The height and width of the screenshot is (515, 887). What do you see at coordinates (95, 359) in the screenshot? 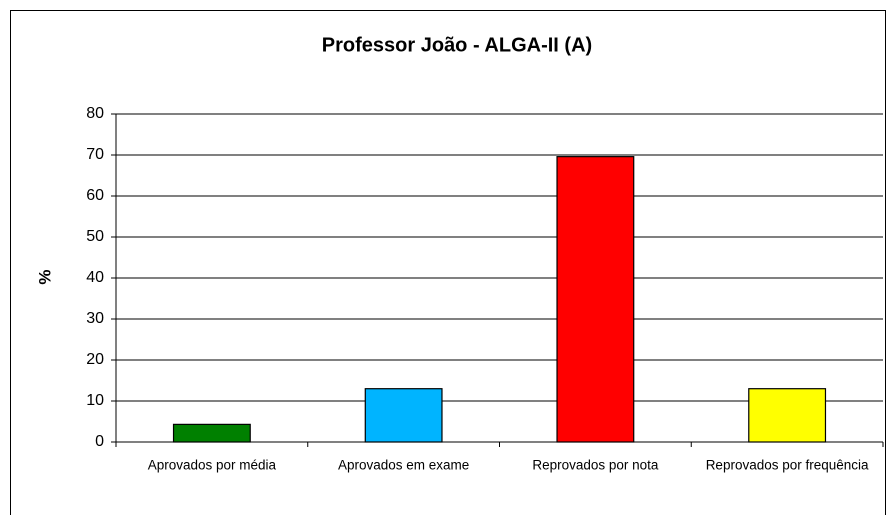
I see `y-tick-label: 20` at bounding box center [95, 359].